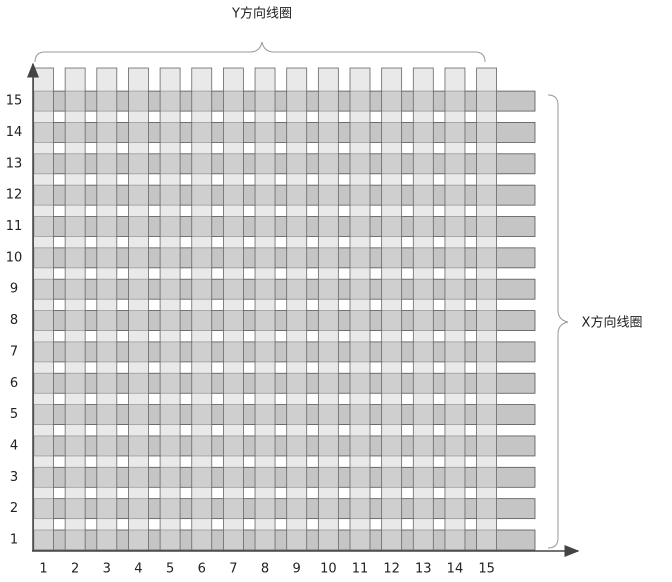 Image resolution: width=672 pixels, height=582 pixels. Describe the element at coordinates (455, 569) in the screenshot. I see `x-label: 14` at that location.